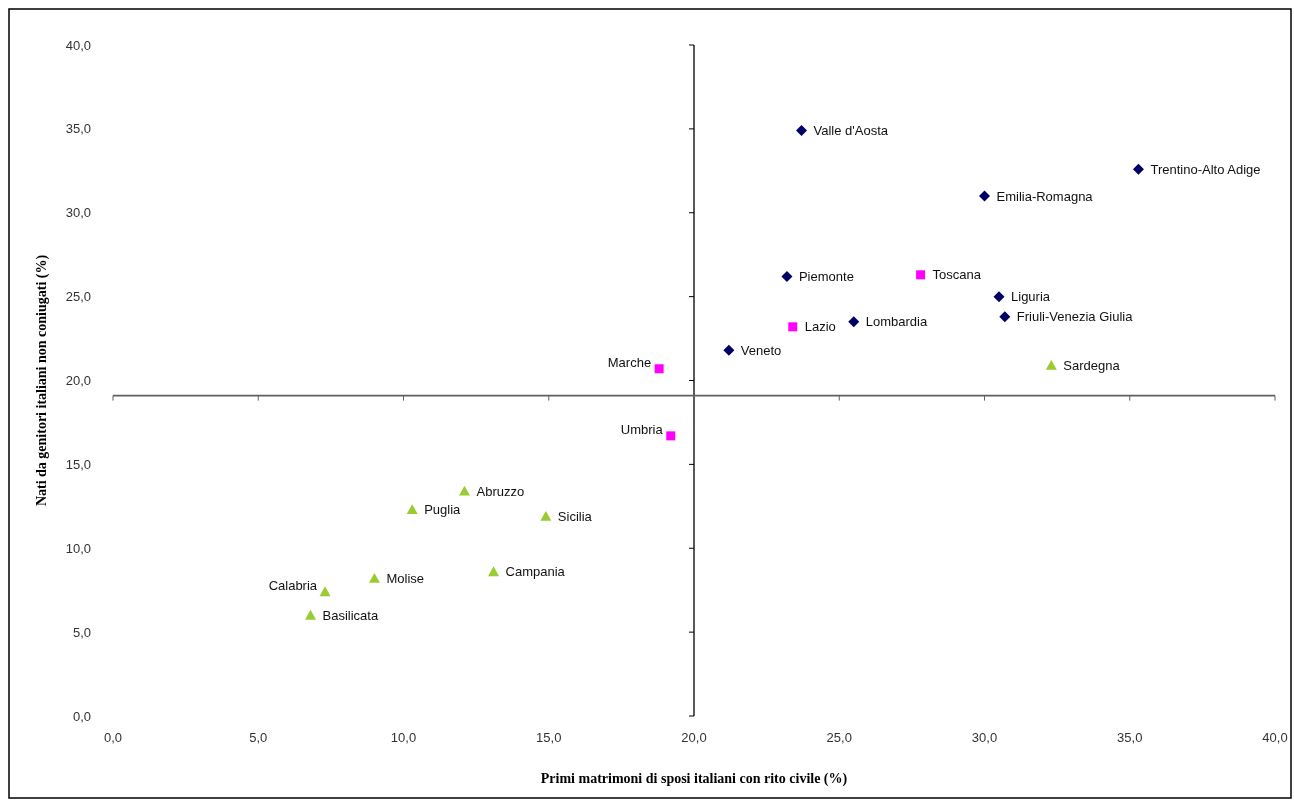 The height and width of the screenshot is (807, 1294). Describe the element at coordinates (1075, 317) in the screenshot. I see `annotation: Friuli-Venezia Giulia` at that location.